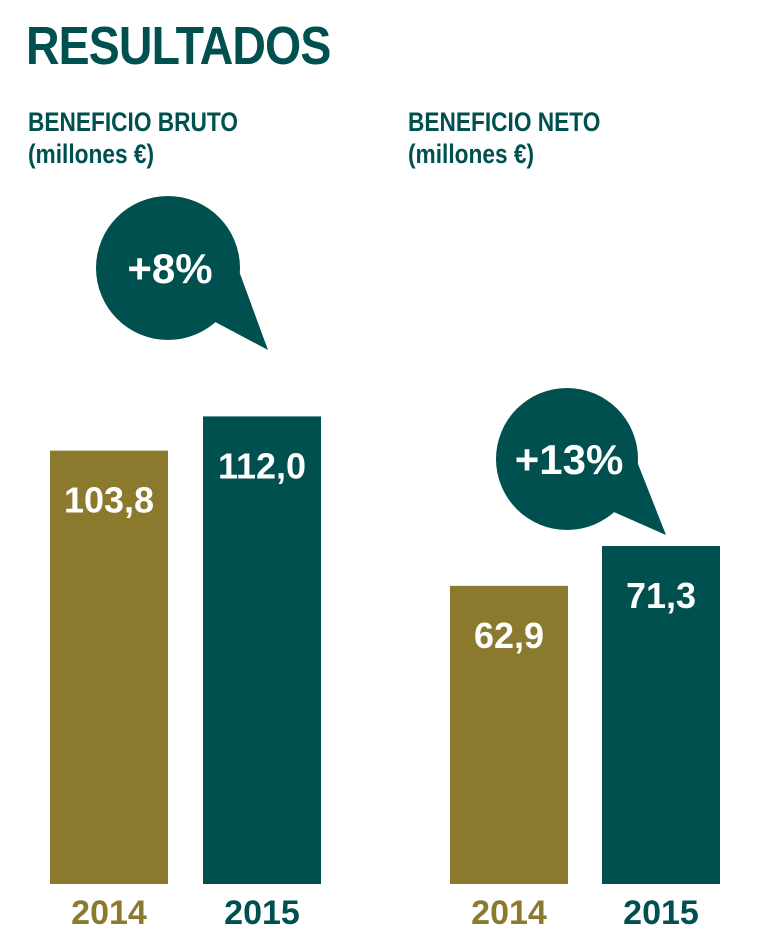  What do you see at coordinates (569, 459) in the screenshot?
I see `change-label-net: +13%` at bounding box center [569, 459].